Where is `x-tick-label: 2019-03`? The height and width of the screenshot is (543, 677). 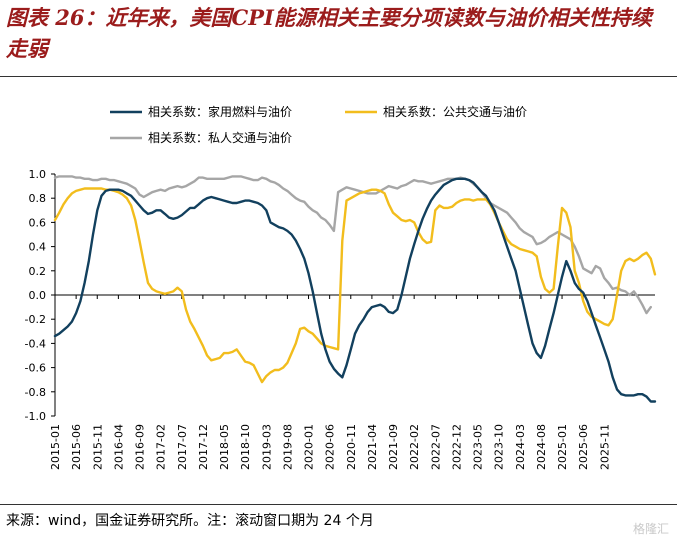 x-tick-label: 2019-03 is located at coordinates (266, 447).